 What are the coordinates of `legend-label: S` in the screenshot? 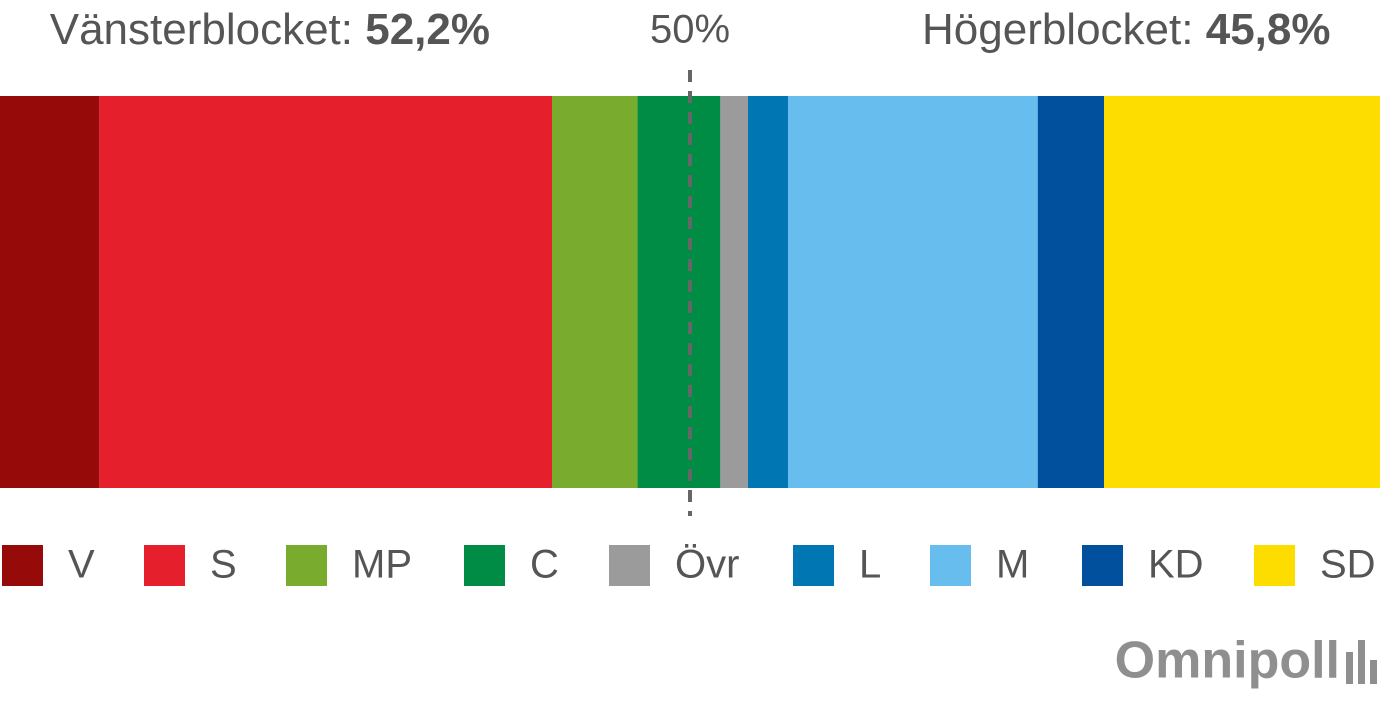 It's located at (223, 565).